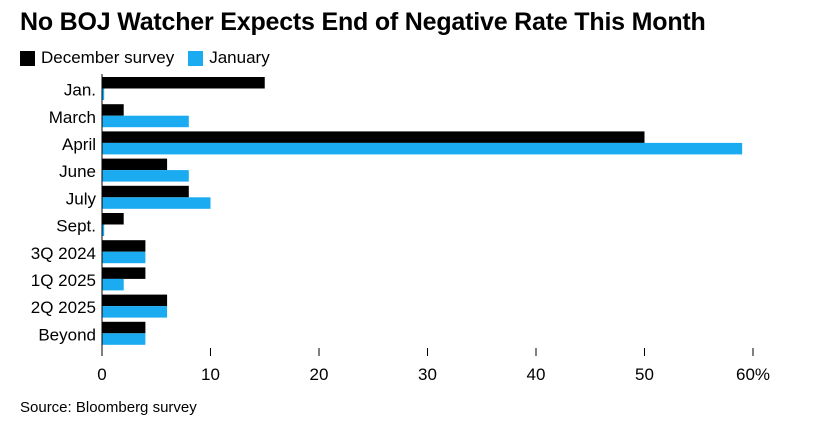 The height and width of the screenshot is (428, 820). I want to click on category-label: June, so click(77, 171).